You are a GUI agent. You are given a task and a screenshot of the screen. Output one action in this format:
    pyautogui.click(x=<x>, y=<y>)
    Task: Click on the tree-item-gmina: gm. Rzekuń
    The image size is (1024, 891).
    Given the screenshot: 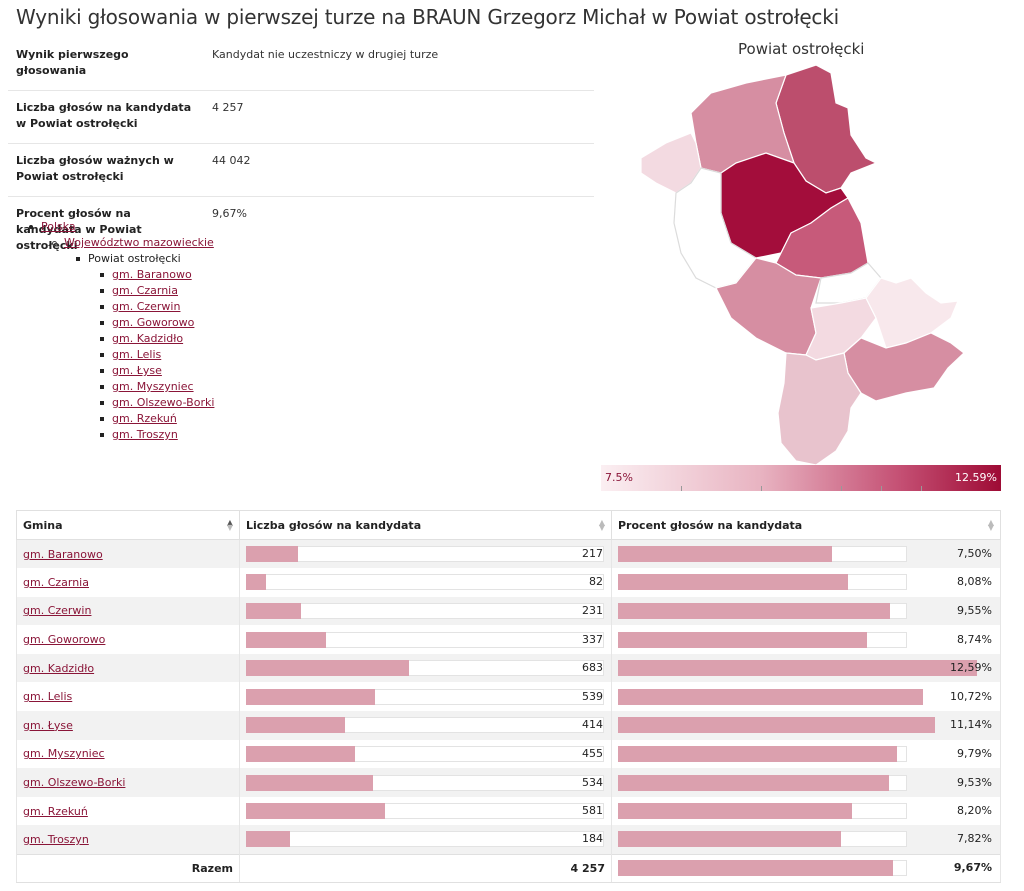 What is the action you would take?
    pyautogui.click(x=156, y=419)
    